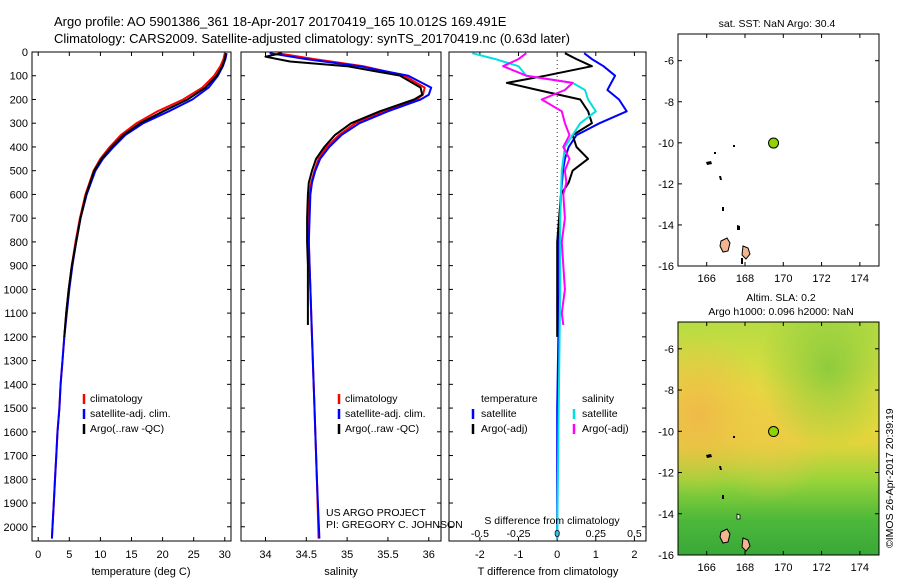 This screenshot has width=900, height=580. What do you see at coordinates (16, 409) in the screenshot?
I see `depth-tick-label: 1500` at bounding box center [16, 409].